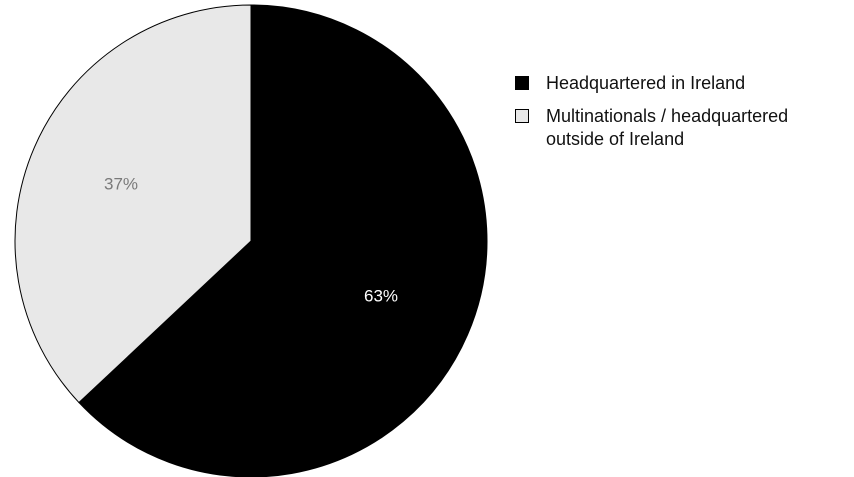 The width and height of the screenshot is (854, 477). I want to click on legend-swatch-headquartered-in-ireland, so click(522, 83).